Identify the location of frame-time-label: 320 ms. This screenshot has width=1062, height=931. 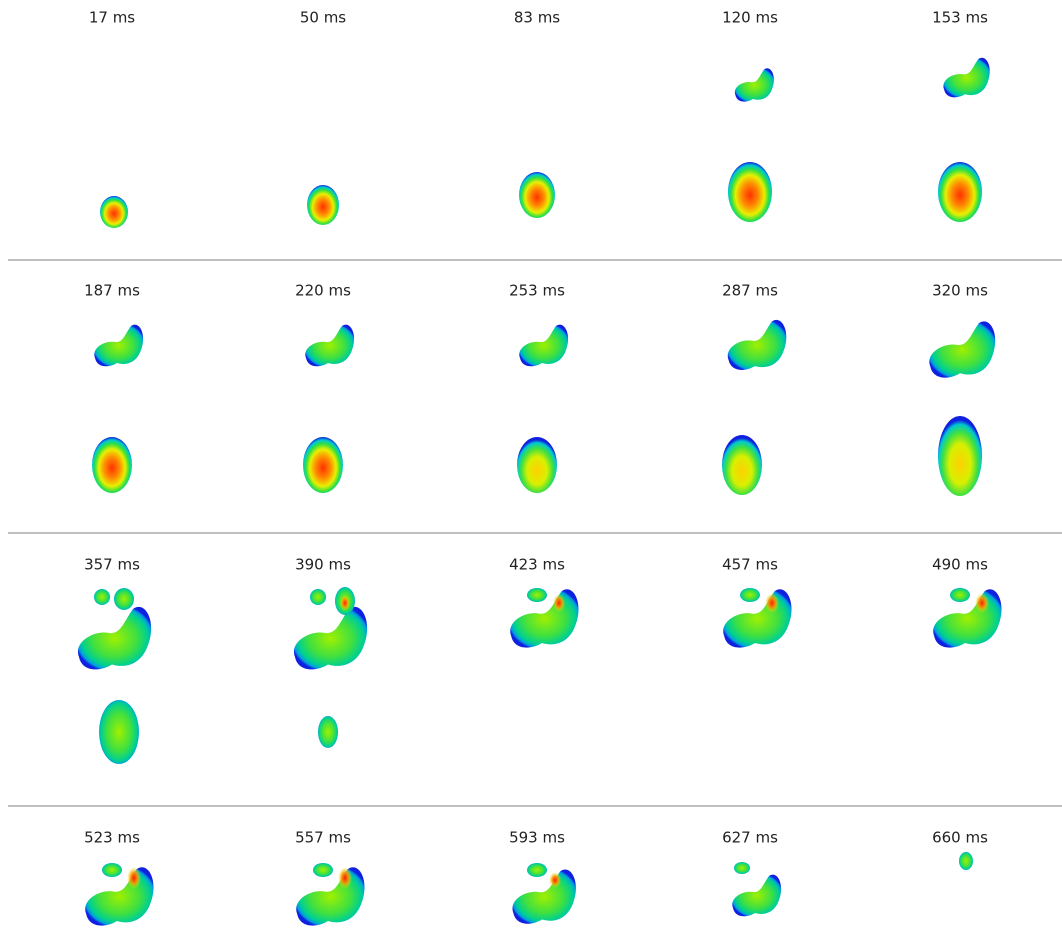
(960, 291).